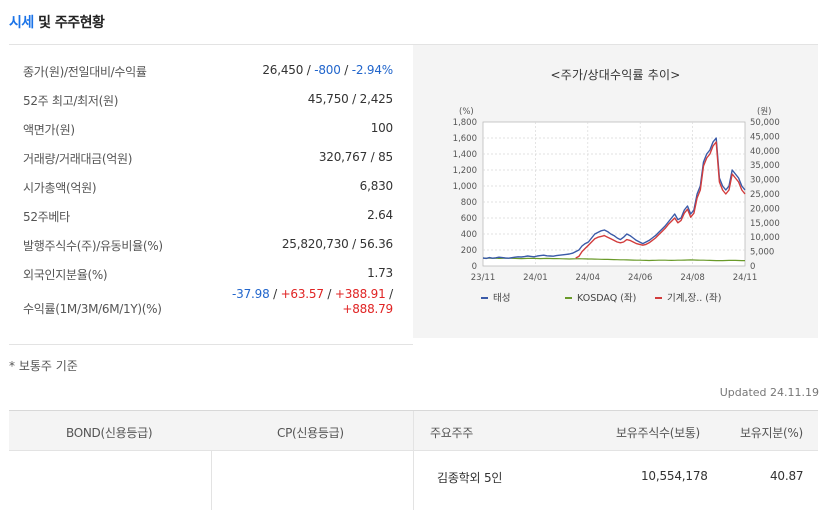  I want to click on info-row-close: 종가(원)/전일대비/수익률 26,450 / -800 / -2.94%, so click(211, 68).